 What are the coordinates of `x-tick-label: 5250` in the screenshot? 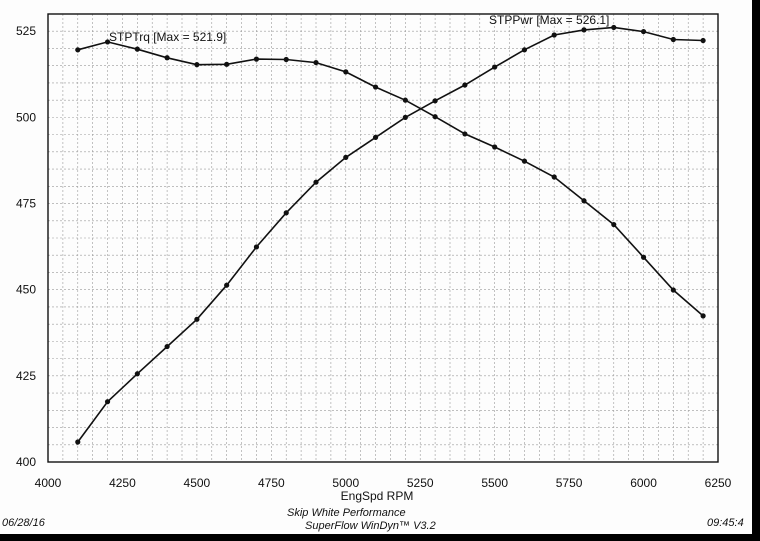 It's located at (420, 483).